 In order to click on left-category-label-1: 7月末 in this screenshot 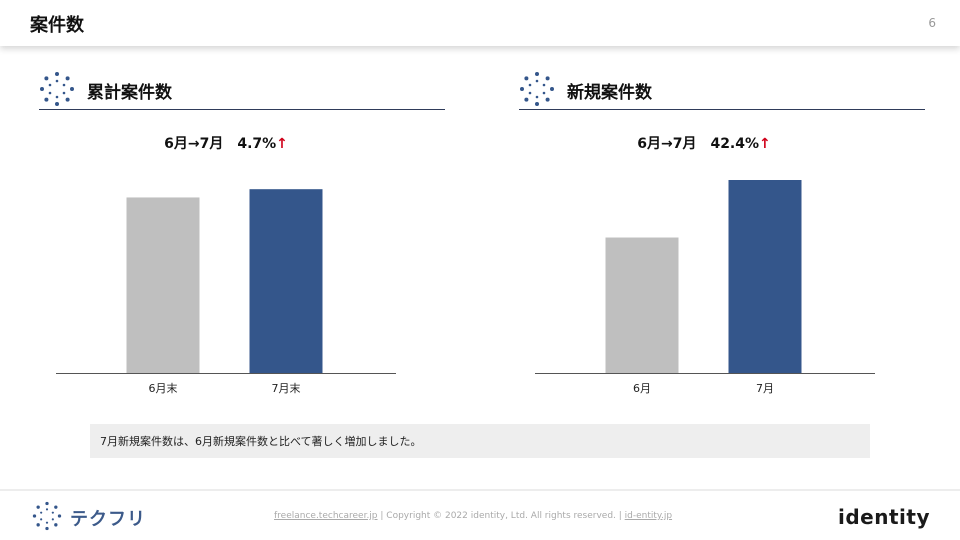, I will do `click(286, 388)`.